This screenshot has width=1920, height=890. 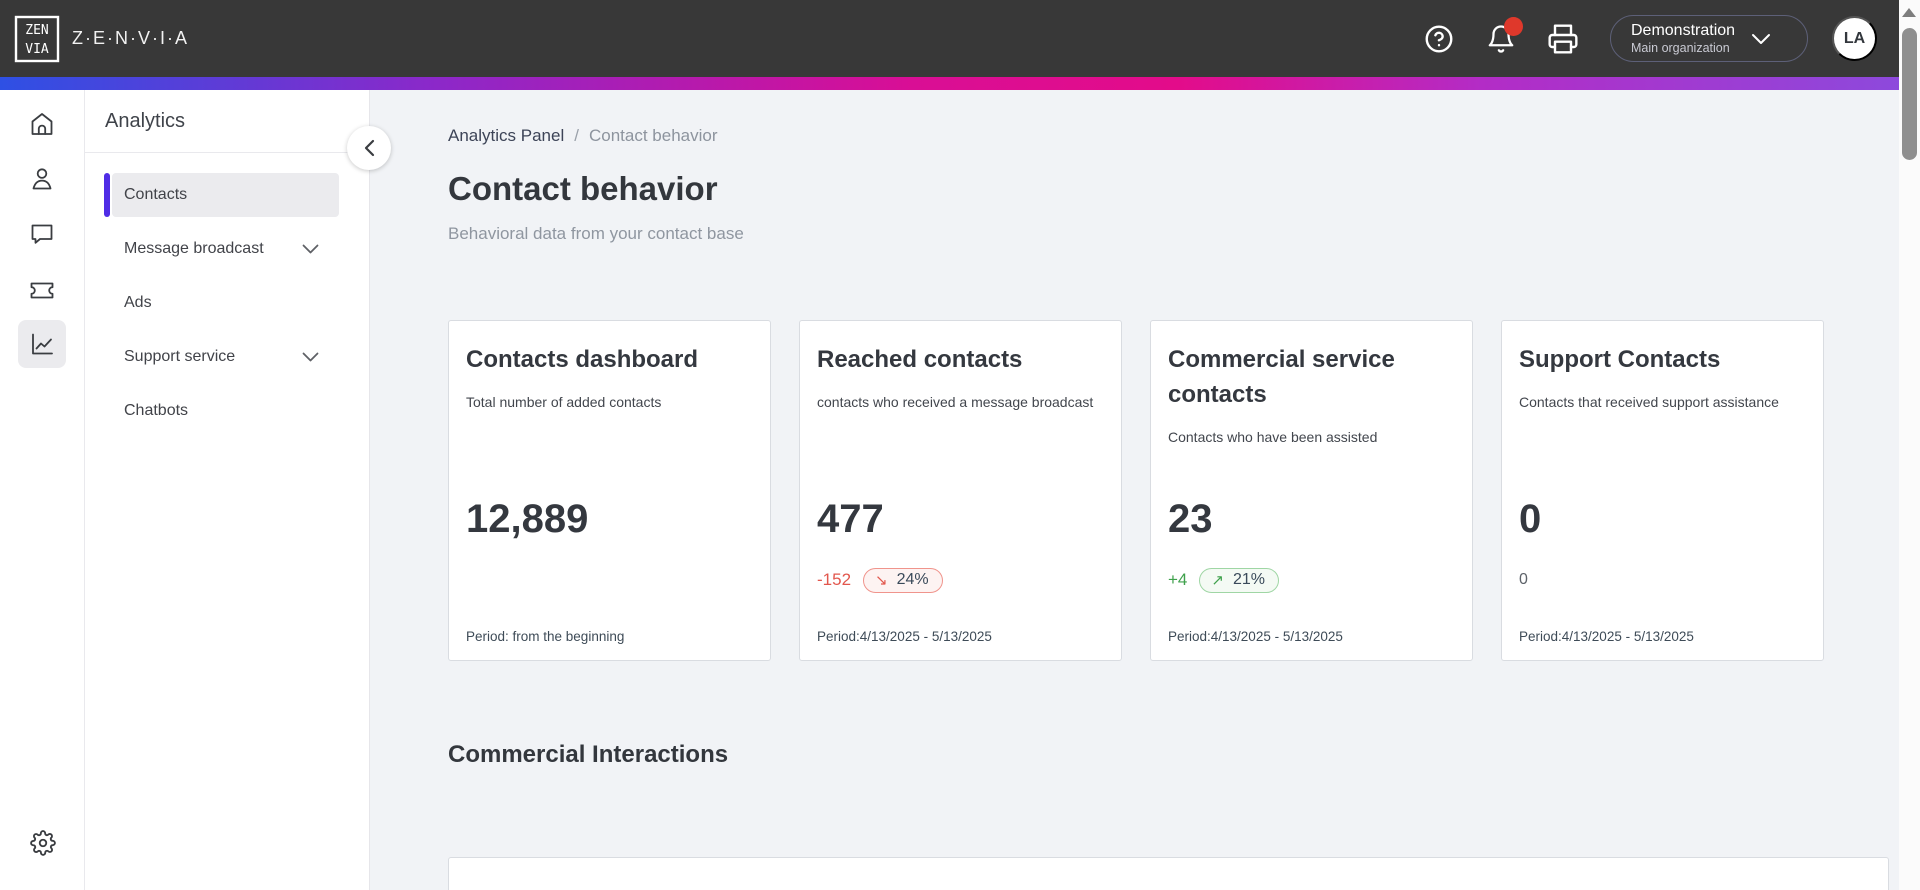 I want to click on printer-icon, so click(x=1563, y=38).